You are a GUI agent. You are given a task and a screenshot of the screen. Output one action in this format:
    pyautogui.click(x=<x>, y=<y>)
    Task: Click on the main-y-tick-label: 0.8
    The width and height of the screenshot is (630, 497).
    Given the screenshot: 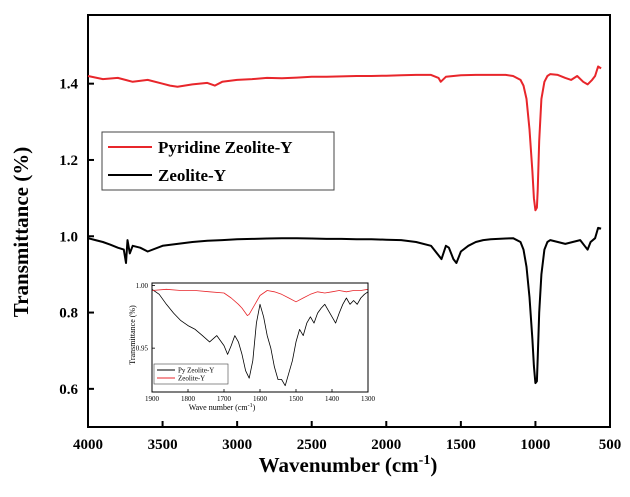 What is the action you would take?
    pyautogui.click(x=68, y=314)
    